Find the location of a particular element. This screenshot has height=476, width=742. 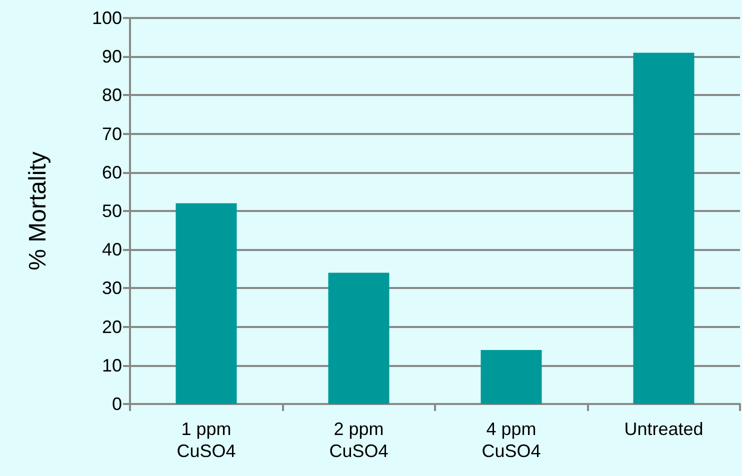

y-tick-label: 30 is located at coordinates (112, 288).